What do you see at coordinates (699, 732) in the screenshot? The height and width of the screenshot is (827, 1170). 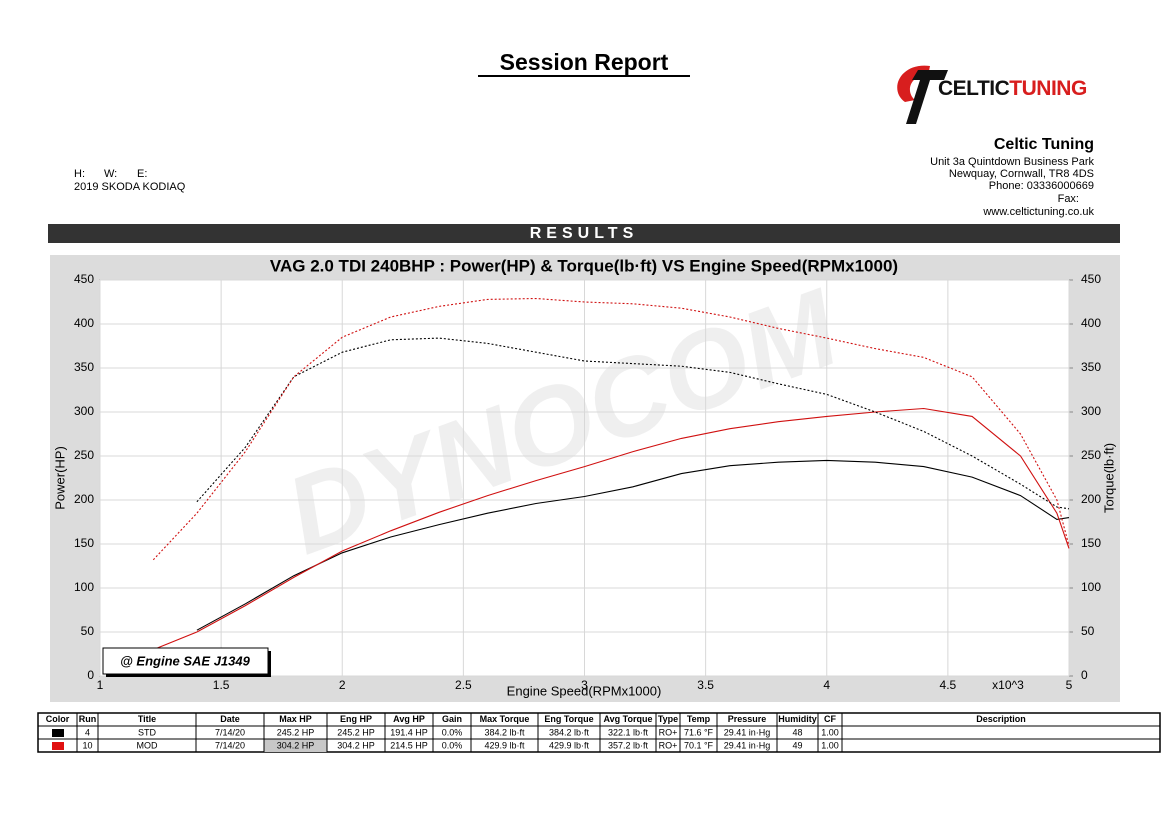 I see `table-cell: 71.6 °F` at bounding box center [699, 732].